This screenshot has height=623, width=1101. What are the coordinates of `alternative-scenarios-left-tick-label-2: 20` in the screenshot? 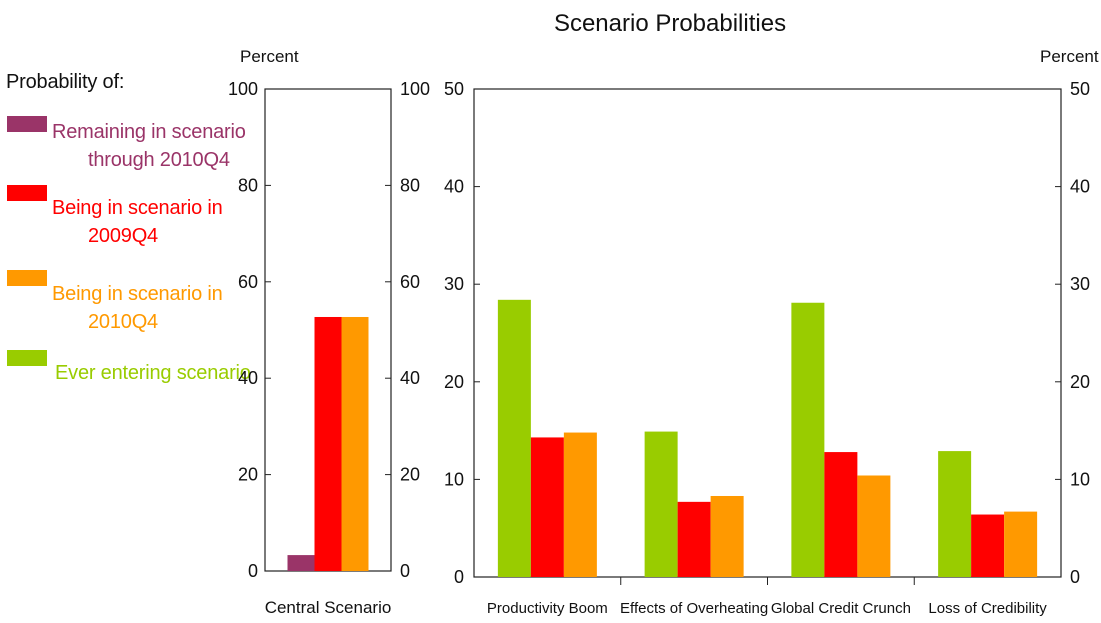 It's located at (454, 382).